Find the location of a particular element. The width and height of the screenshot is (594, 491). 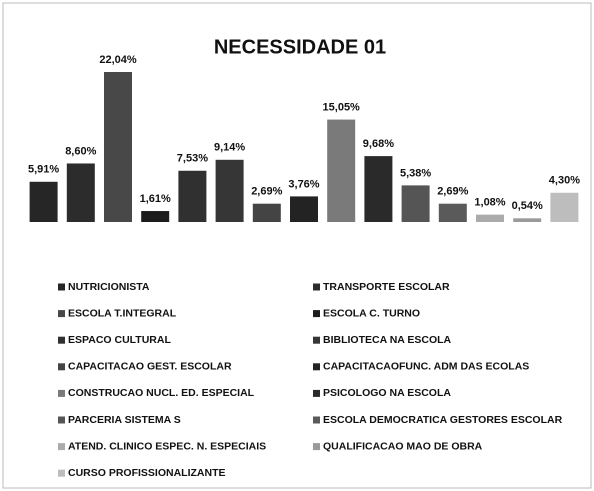

legend-label: CURSO PROFISSIONALIZANTE is located at coordinates (147, 473).